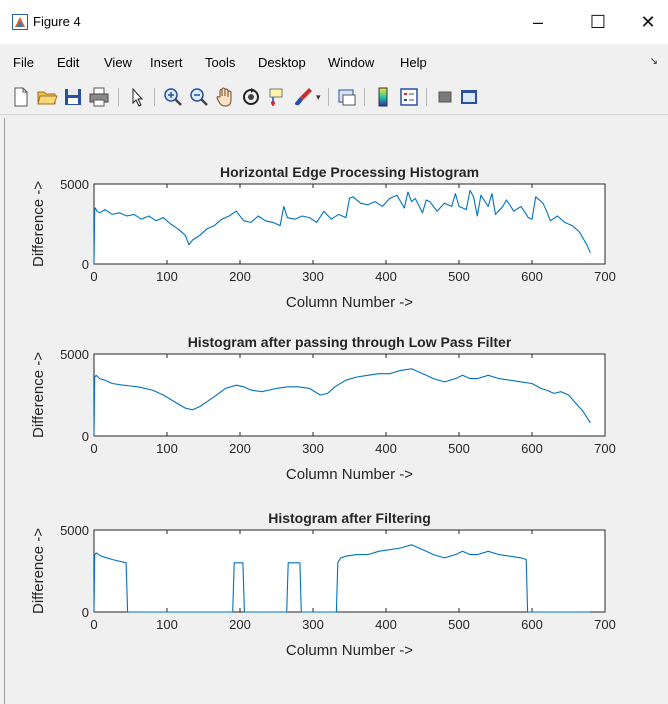 The image size is (668, 704). Describe the element at coordinates (409, 97) in the screenshot. I see `legend-icon` at that location.